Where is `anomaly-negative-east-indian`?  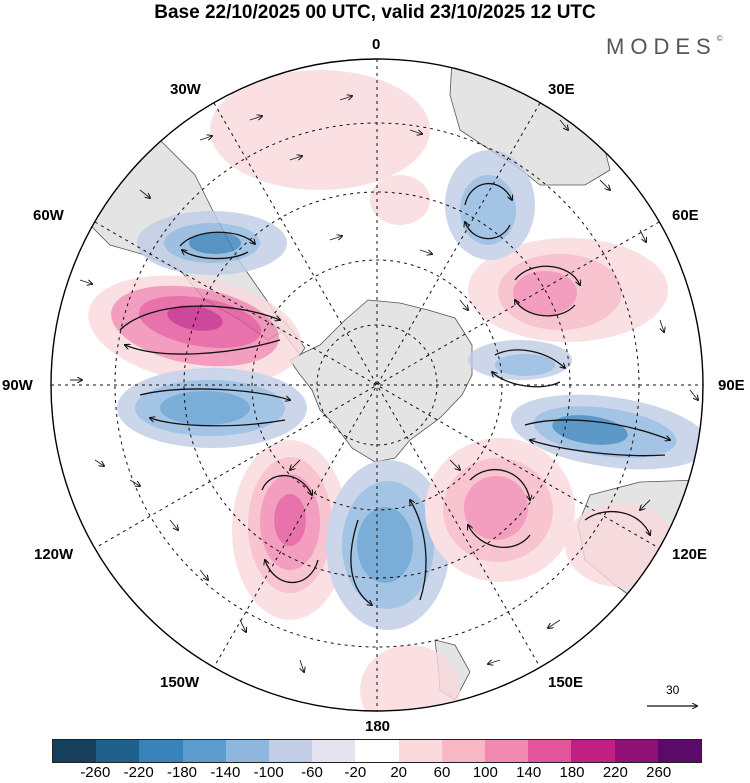
anomaly-negative-east-indian is located at coordinates (520, 360).